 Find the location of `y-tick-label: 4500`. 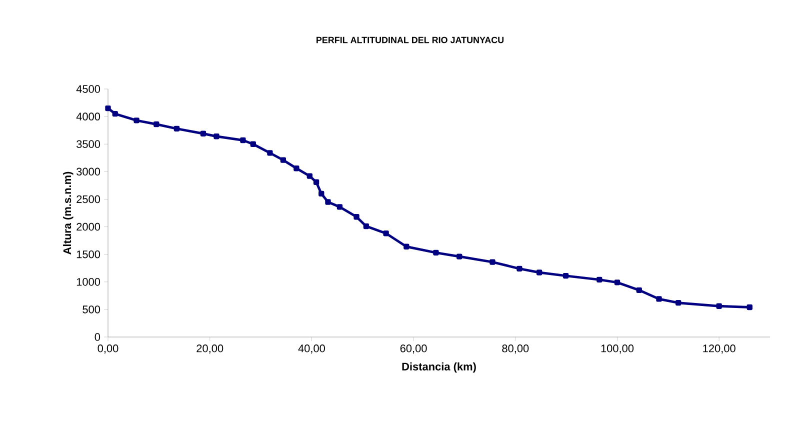

y-tick-label: 4500 is located at coordinates (88, 89).